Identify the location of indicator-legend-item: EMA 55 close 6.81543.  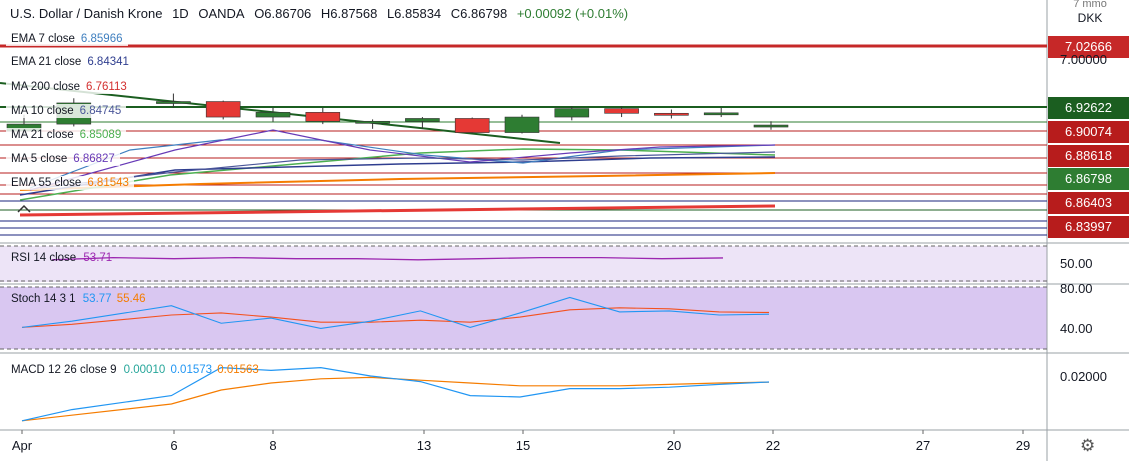
(70, 183).